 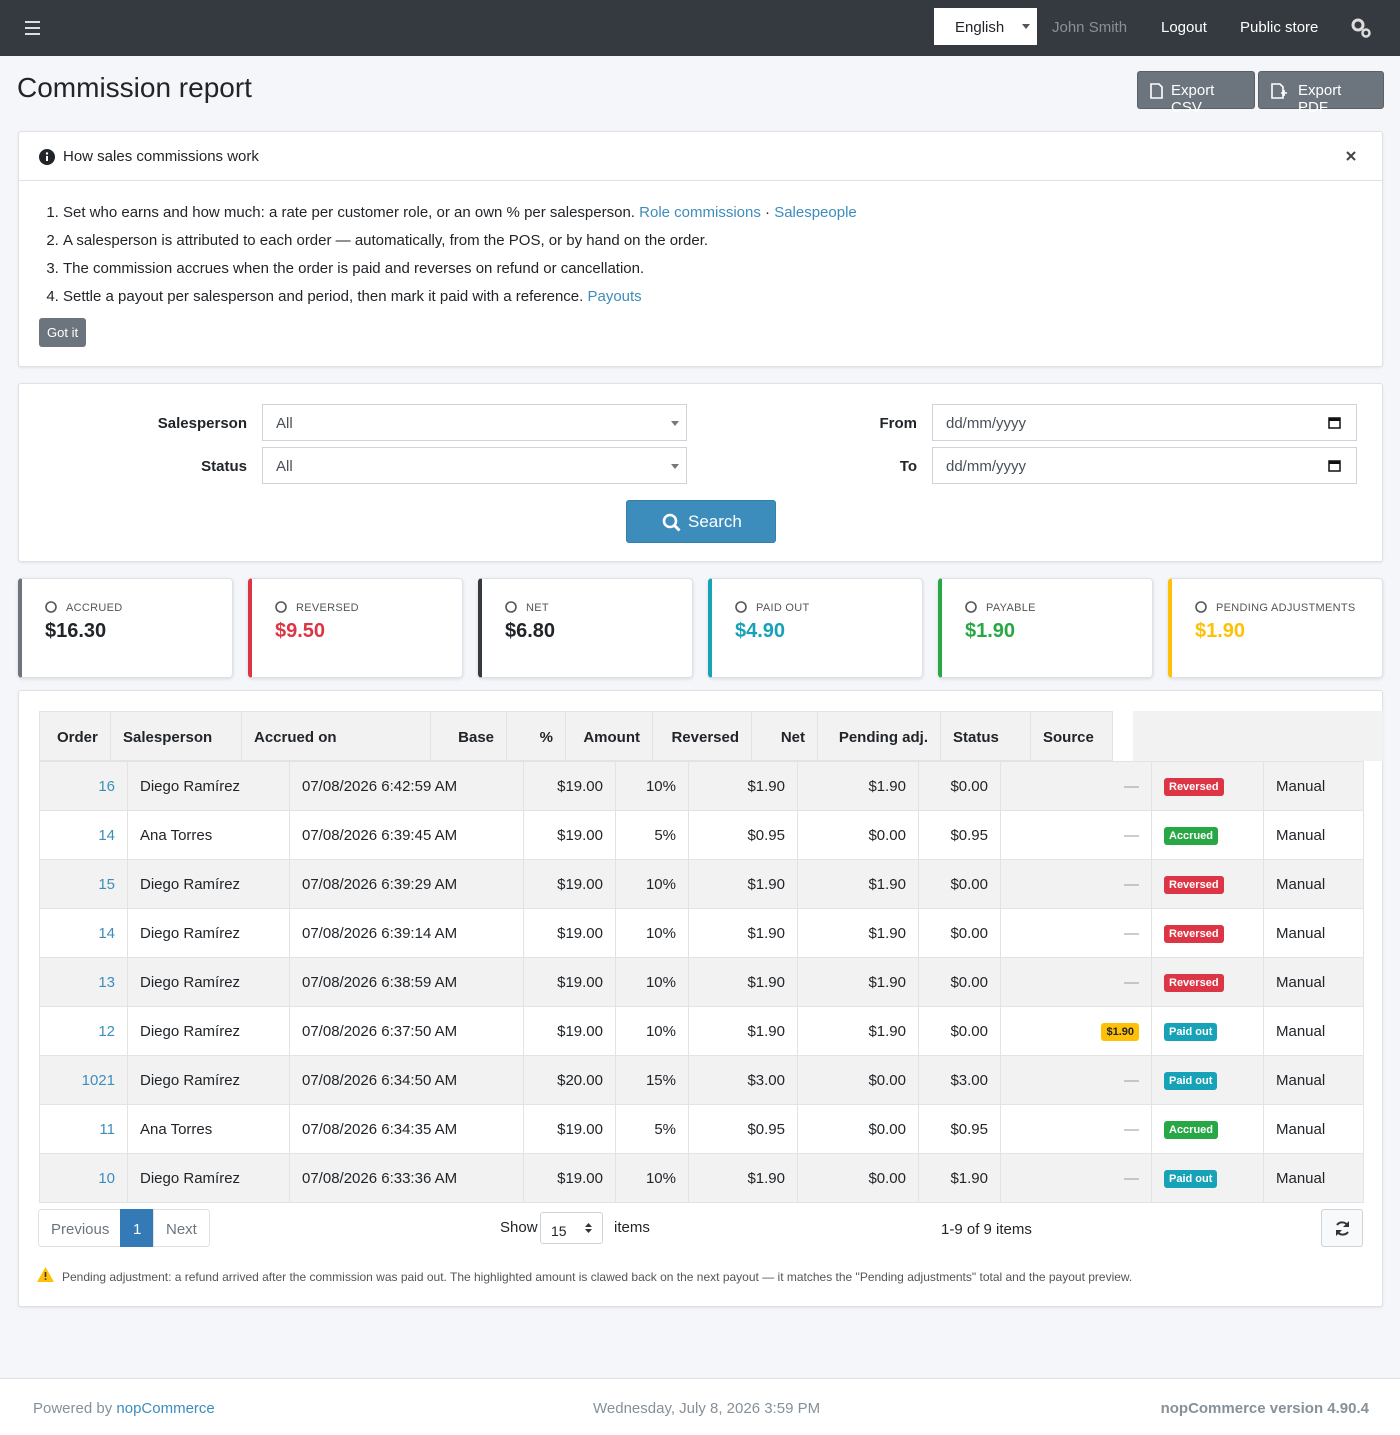 I want to click on payouts-link: Payouts, so click(x=614, y=296).